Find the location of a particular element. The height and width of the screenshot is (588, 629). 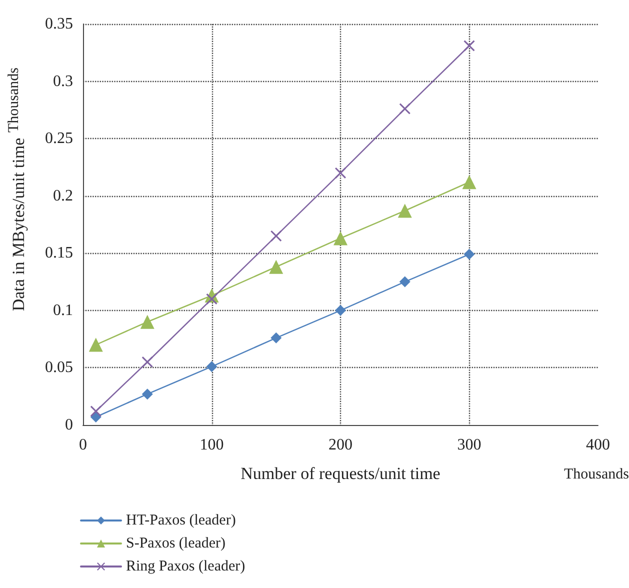

y-tick-label: 0.3 is located at coordinates (63, 81).